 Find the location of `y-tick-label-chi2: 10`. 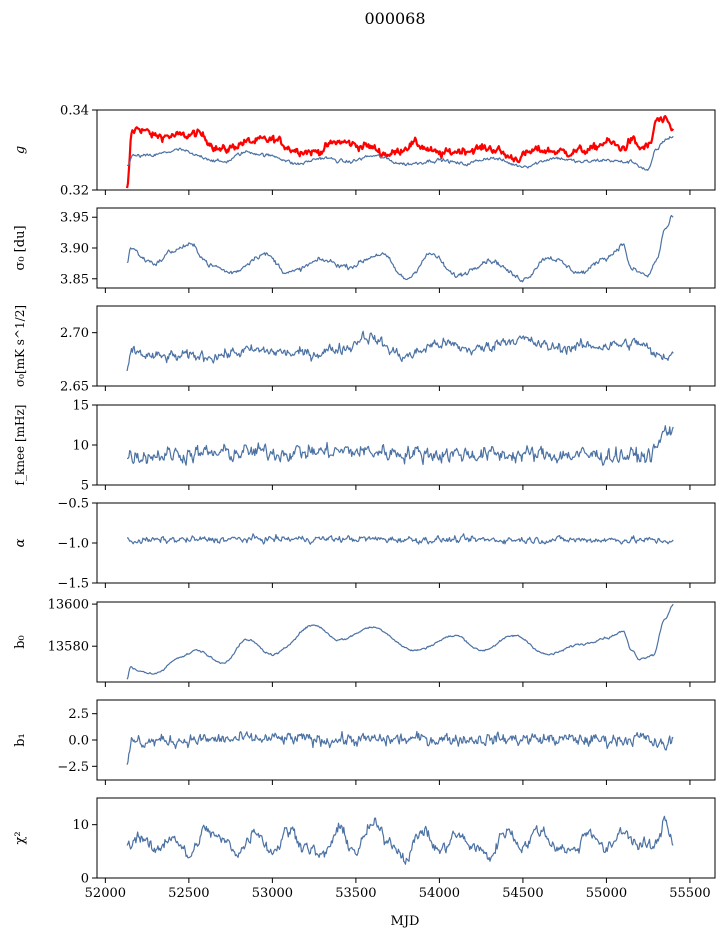

y-tick-label-chi2: 10 is located at coordinates (80, 825).